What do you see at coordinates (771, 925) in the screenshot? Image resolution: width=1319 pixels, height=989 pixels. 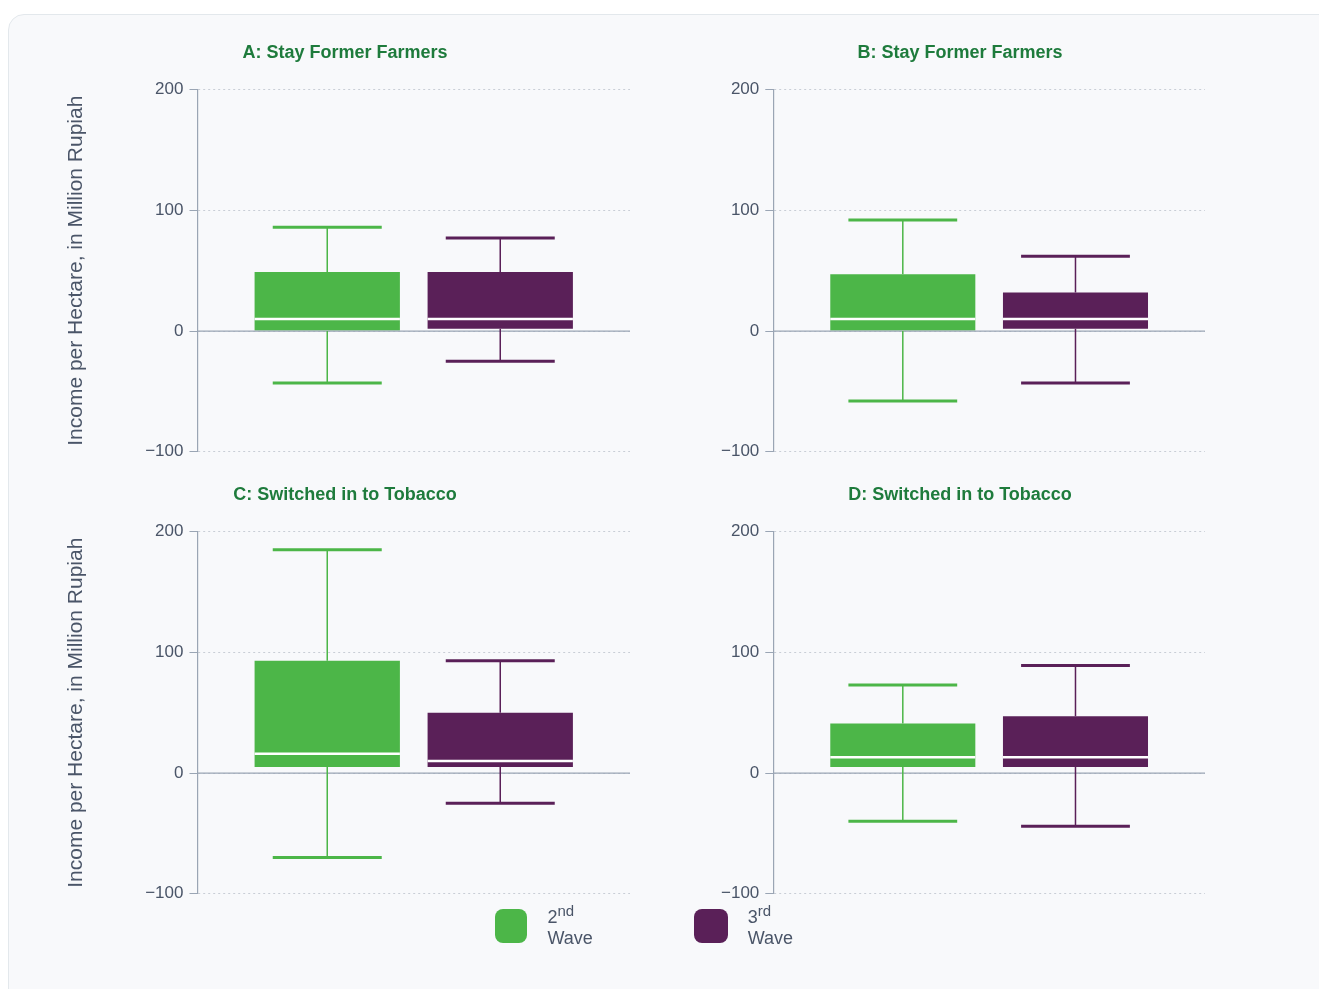 I see `legend-label: 3$^{rd}$ Wave` at bounding box center [771, 925].